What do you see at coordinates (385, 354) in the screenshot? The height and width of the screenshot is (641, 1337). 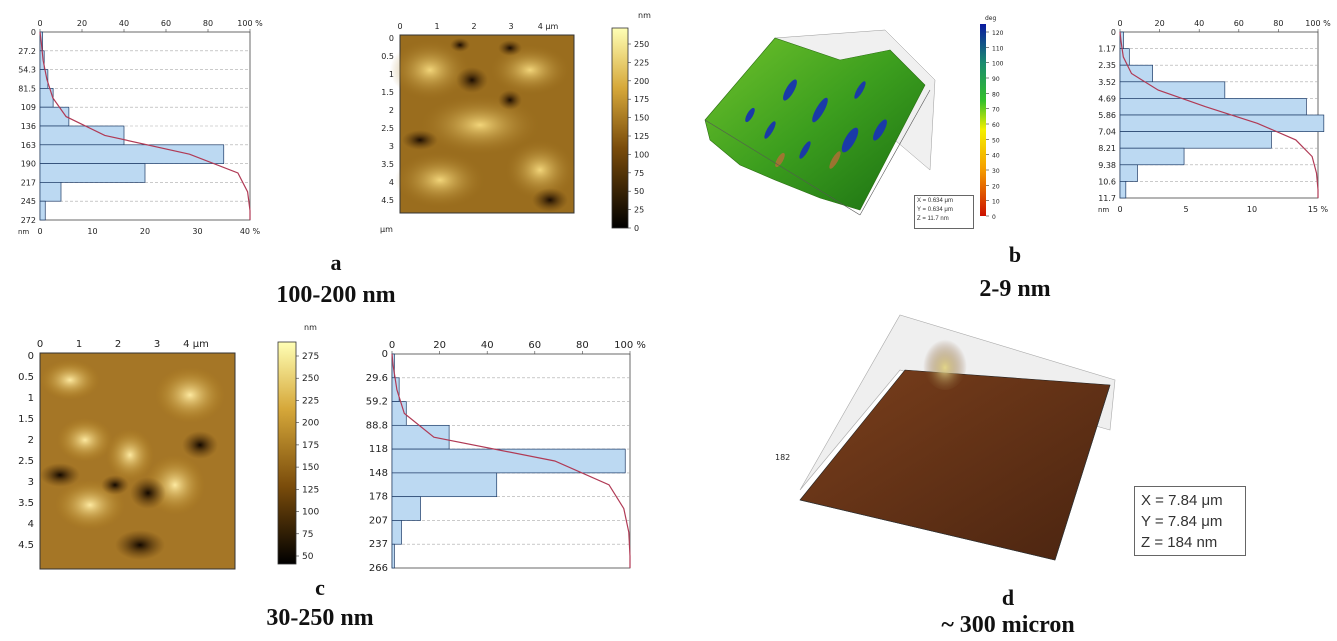 I see `histC-y-tick: 0` at bounding box center [385, 354].